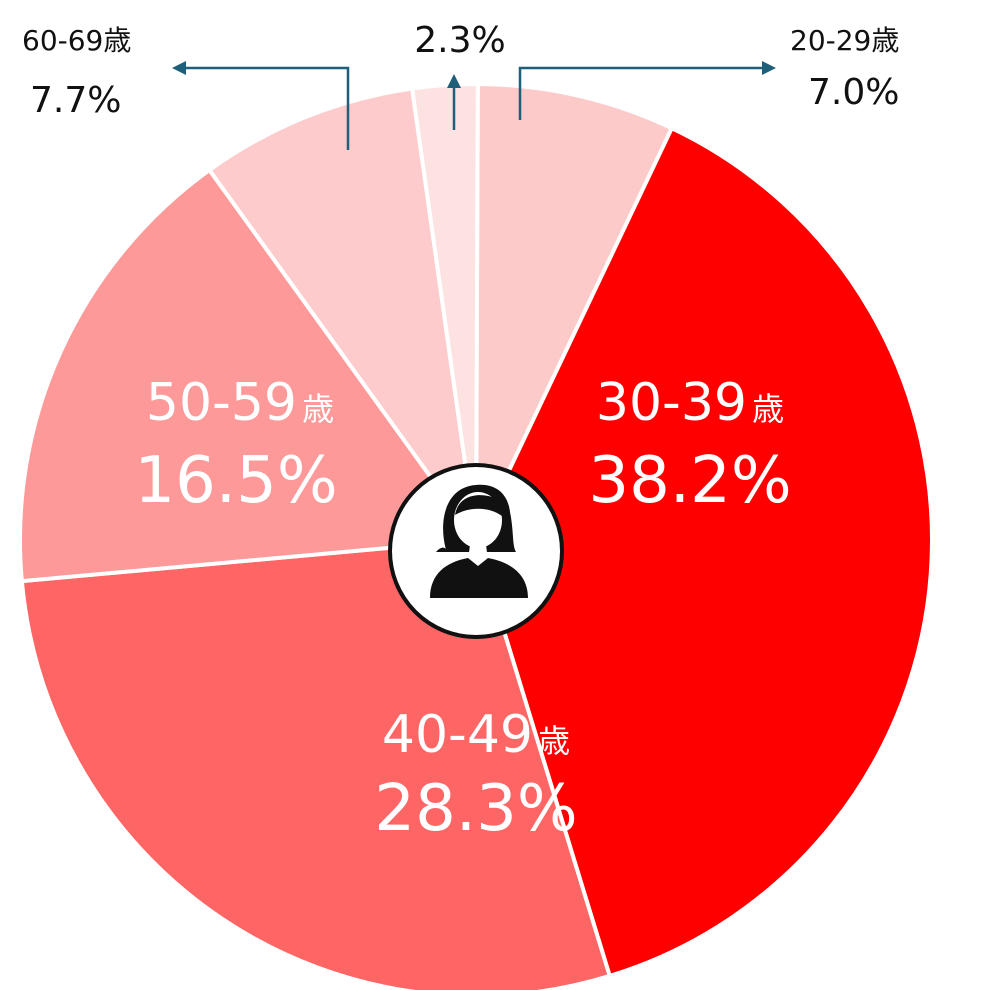  Describe the element at coordinates (457, 735) in the screenshot. I see `slice-label-40-49: 40-49` at that location.